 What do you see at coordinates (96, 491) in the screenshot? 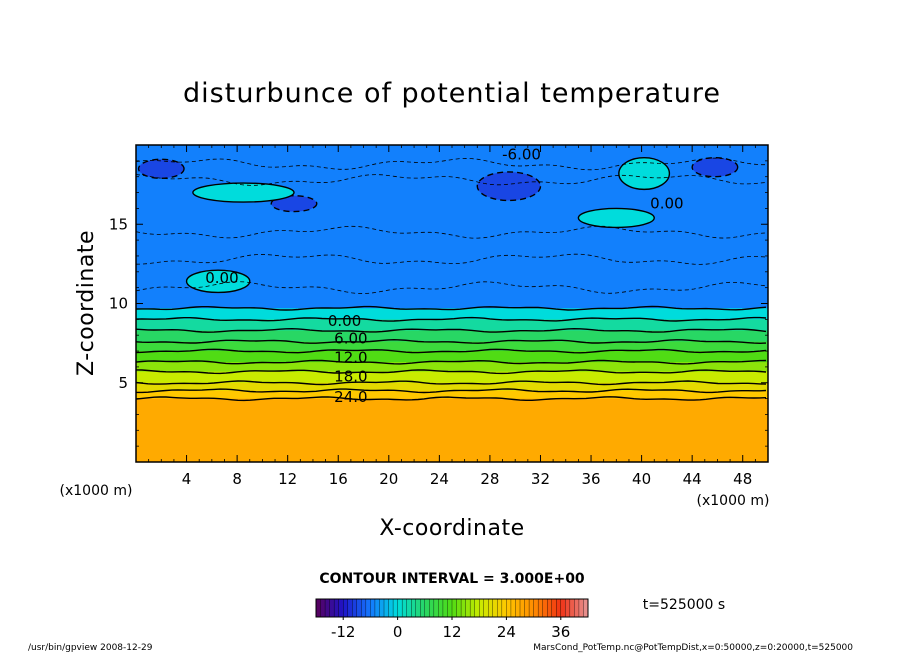
I see `x-unit-left: (x1000 m)` at bounding box center [96, 491].